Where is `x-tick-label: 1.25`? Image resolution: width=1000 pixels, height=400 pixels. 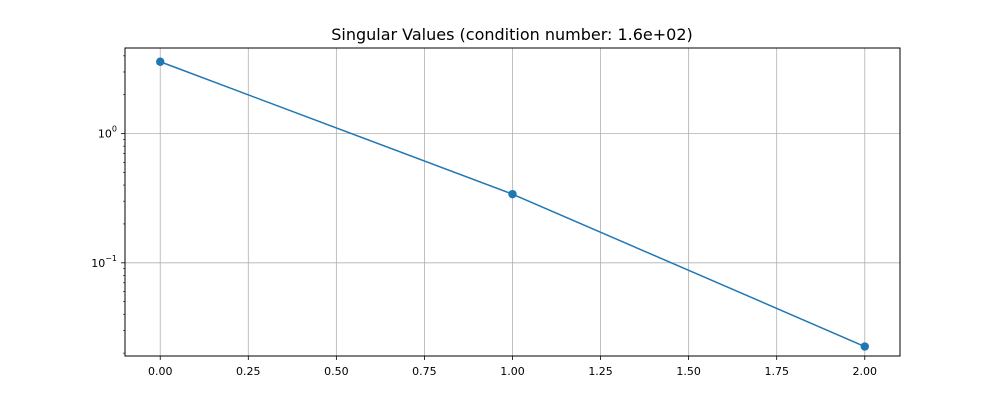 x-tick-label: 1.25 is located at coordinates (600, 371).